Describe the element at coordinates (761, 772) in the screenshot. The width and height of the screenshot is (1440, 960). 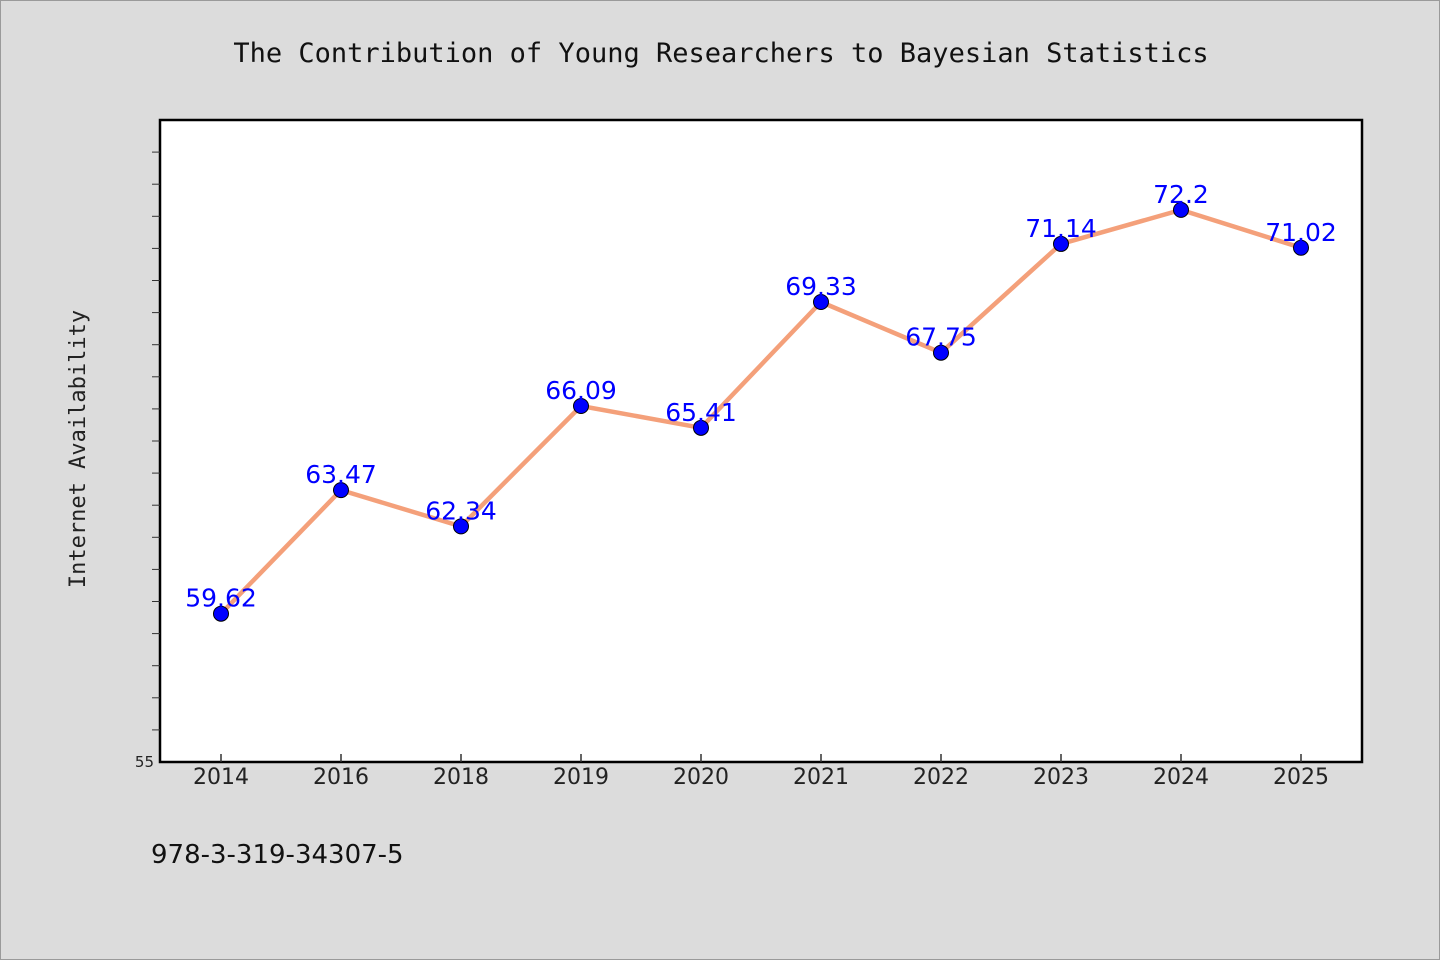
I see `x-axis-ticks: 2014 2016 2018 2019 2020 2021 2022 2023 2024 2025` at that location.